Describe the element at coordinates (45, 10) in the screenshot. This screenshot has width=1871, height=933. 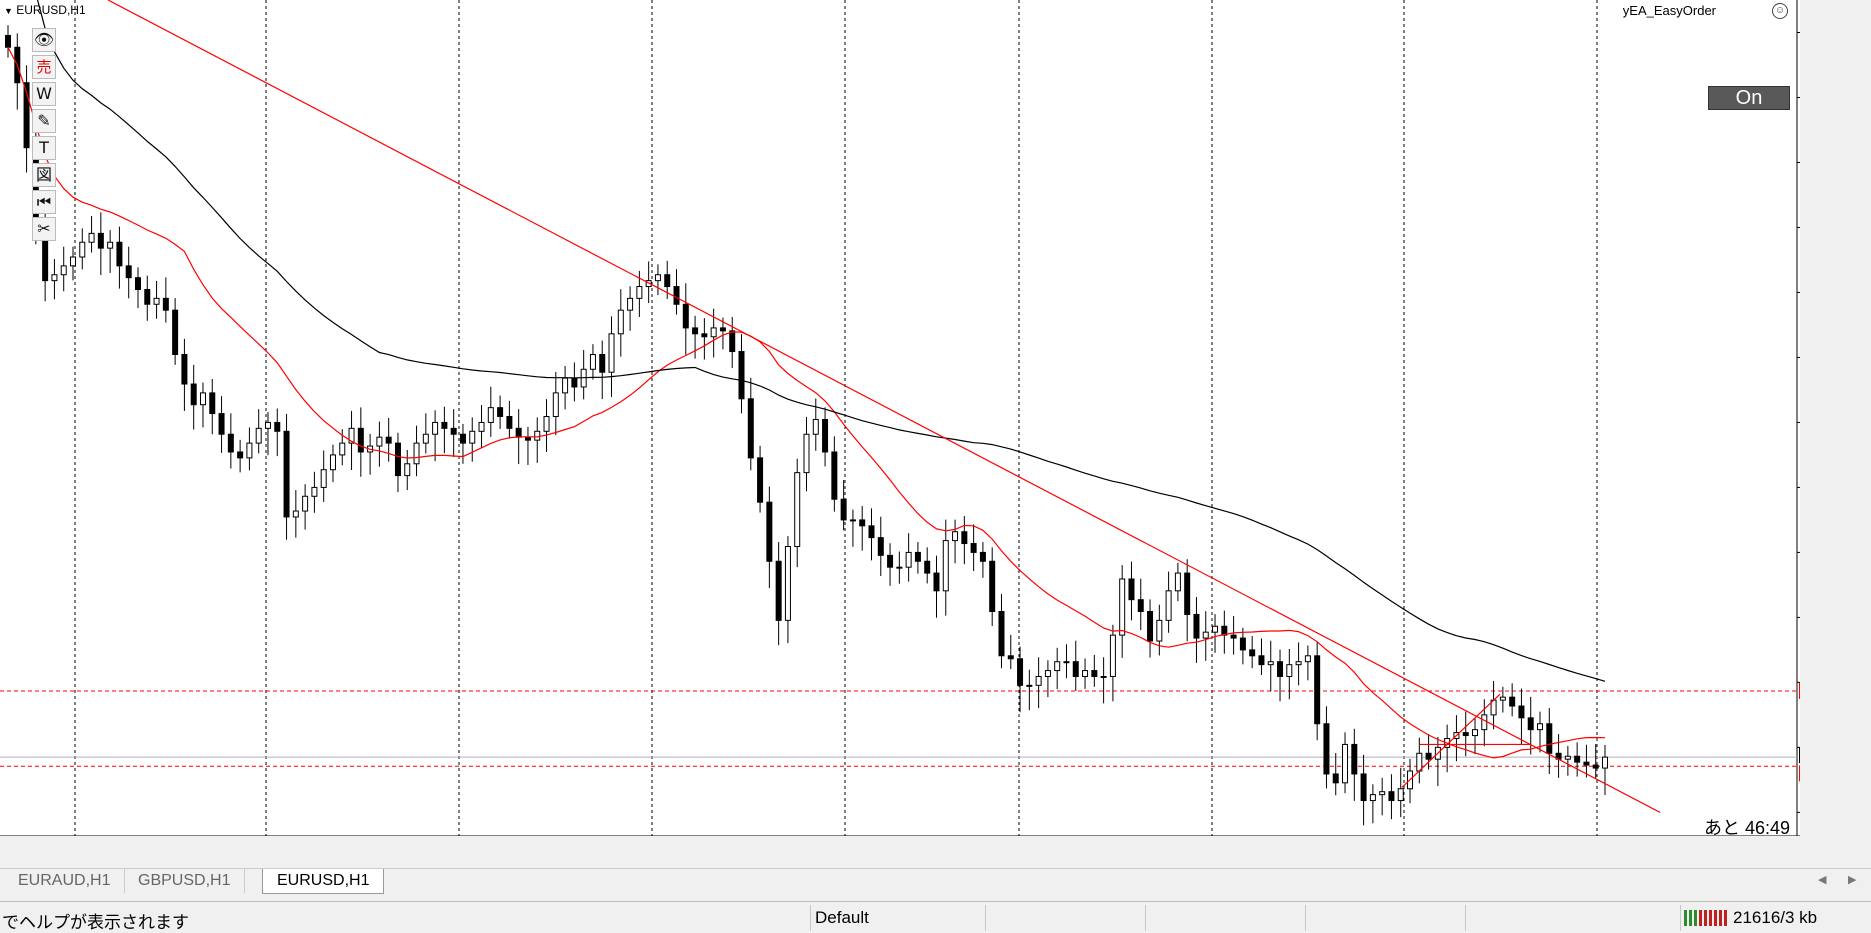
I see `symbol-label: ▼ EURUSD,H1` at that location.